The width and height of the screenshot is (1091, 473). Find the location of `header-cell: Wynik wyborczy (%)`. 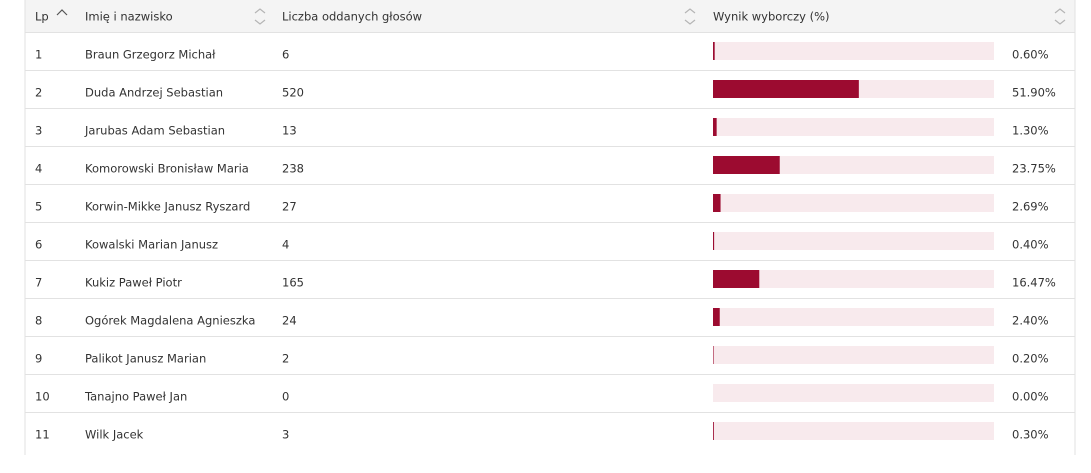

header-cell: Wynik wyborczy (%) is located at coordinates (771, 17).